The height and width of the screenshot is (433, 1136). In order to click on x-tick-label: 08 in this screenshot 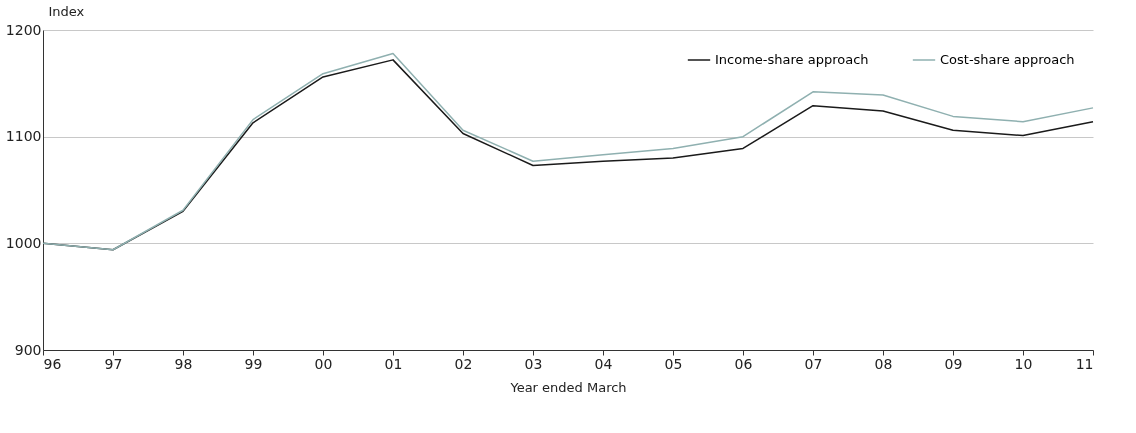, I will do `click(883, 363)`.